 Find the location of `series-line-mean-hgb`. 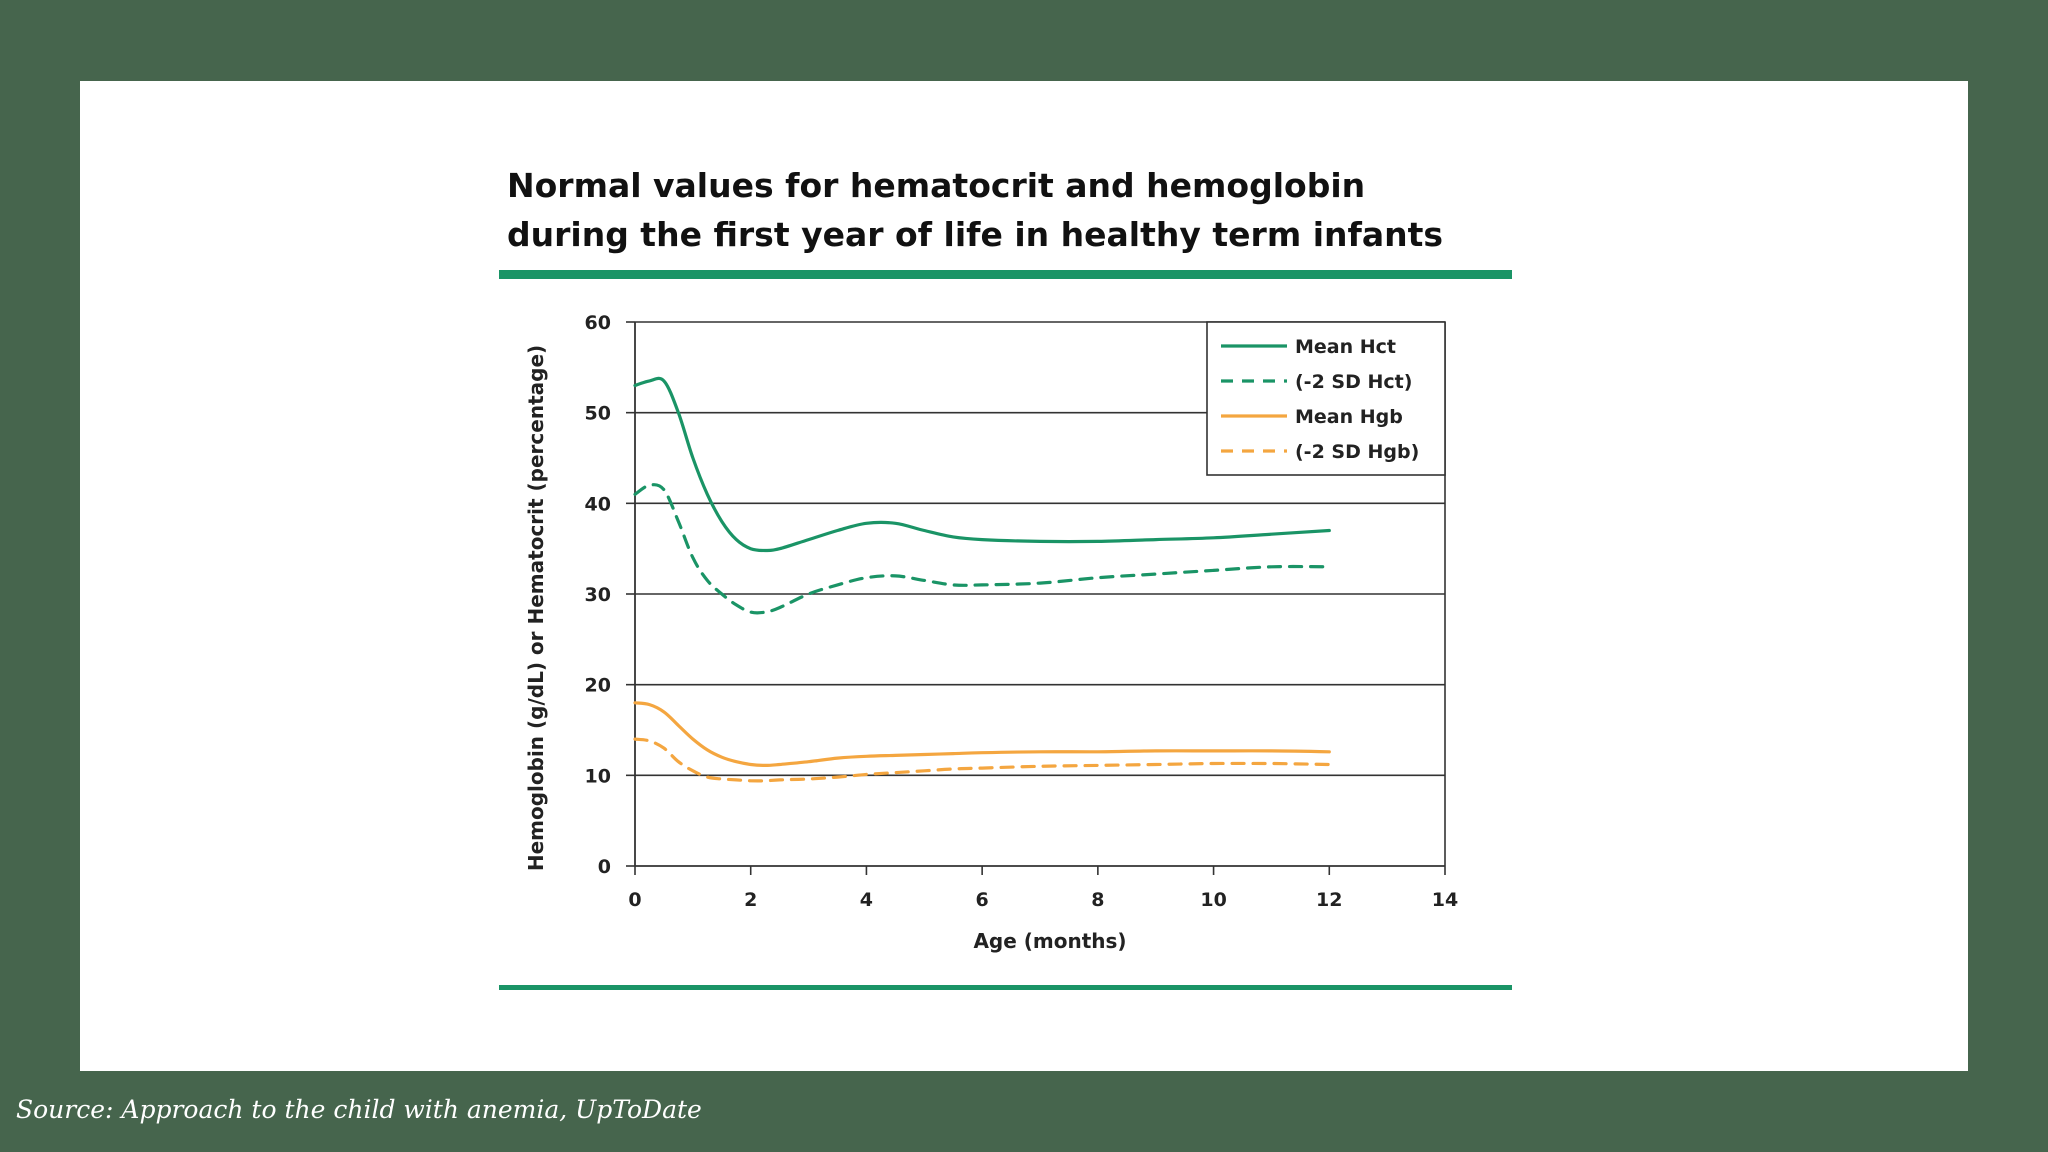

series-line-mean-hgb is located at coordinates (982, 734).